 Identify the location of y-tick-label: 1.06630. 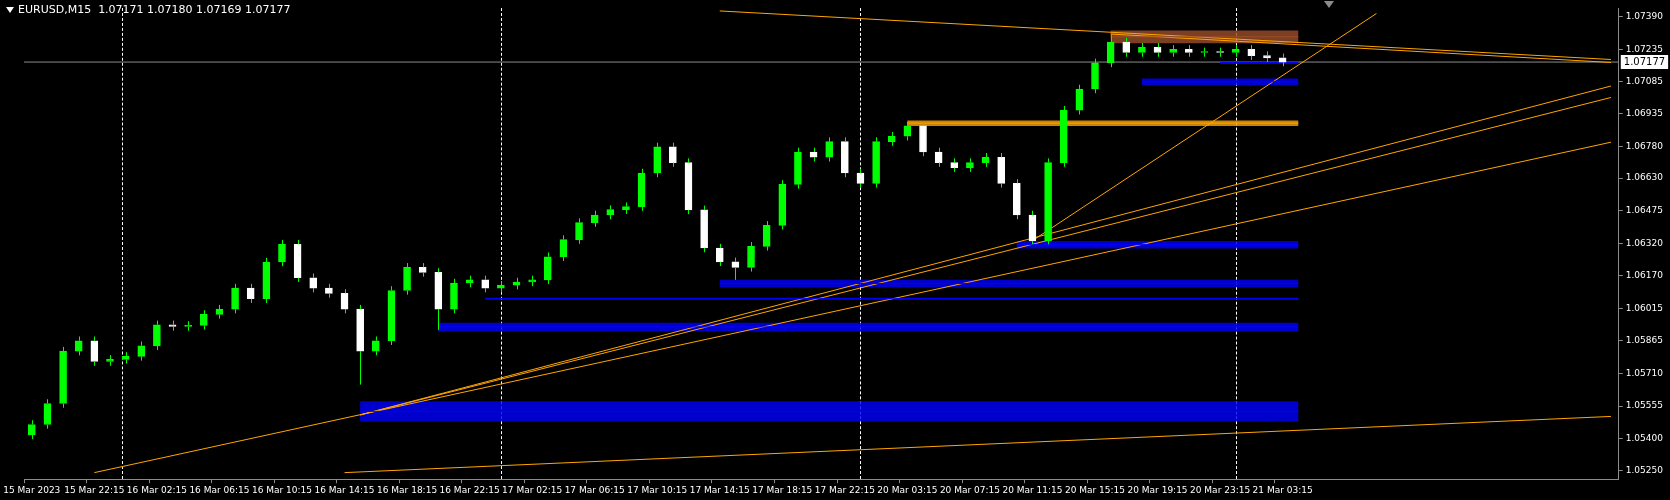
(1644, 177).